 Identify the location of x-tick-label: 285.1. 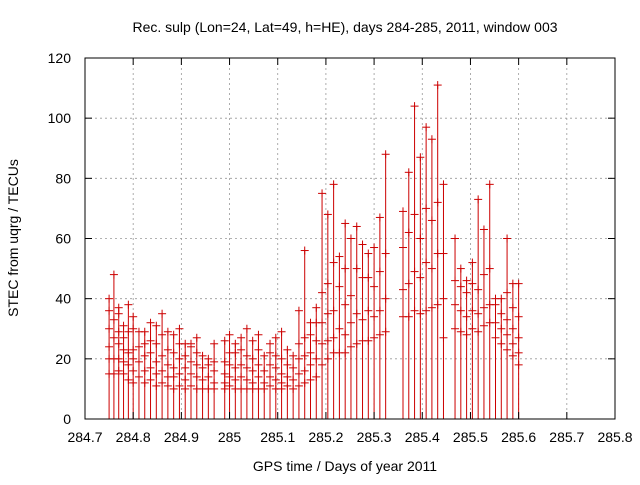
(277, 437).